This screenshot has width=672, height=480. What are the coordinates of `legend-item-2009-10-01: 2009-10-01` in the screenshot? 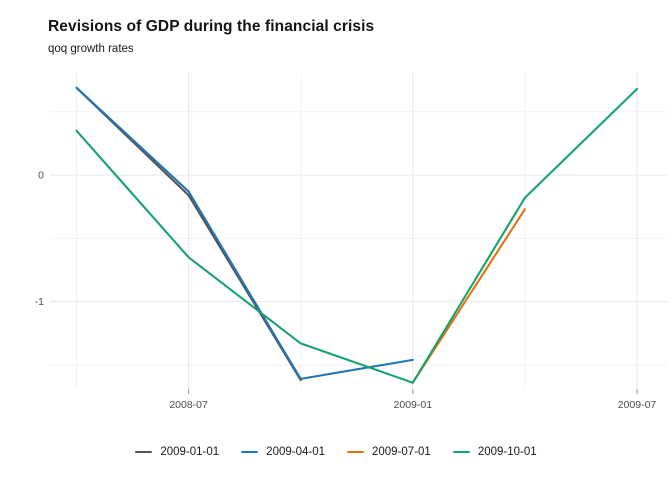 It's located at (494, 452).